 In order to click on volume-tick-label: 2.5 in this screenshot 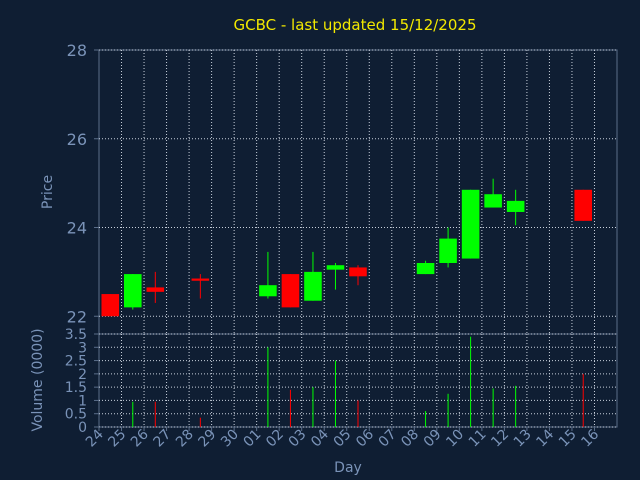, I will do `click(76, 362)`.